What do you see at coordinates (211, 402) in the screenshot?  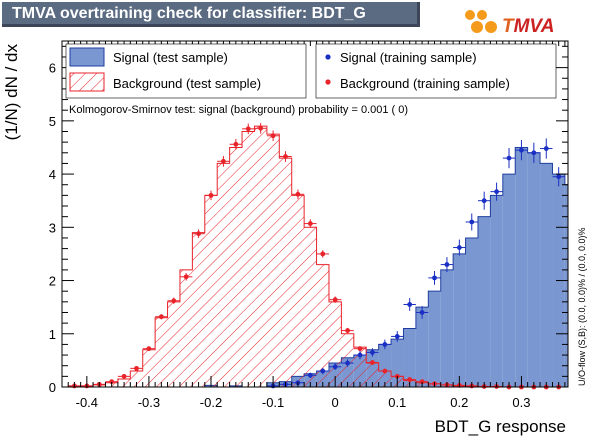 I see `x-tick-label: -0.2` at bounding box center [211, 402].